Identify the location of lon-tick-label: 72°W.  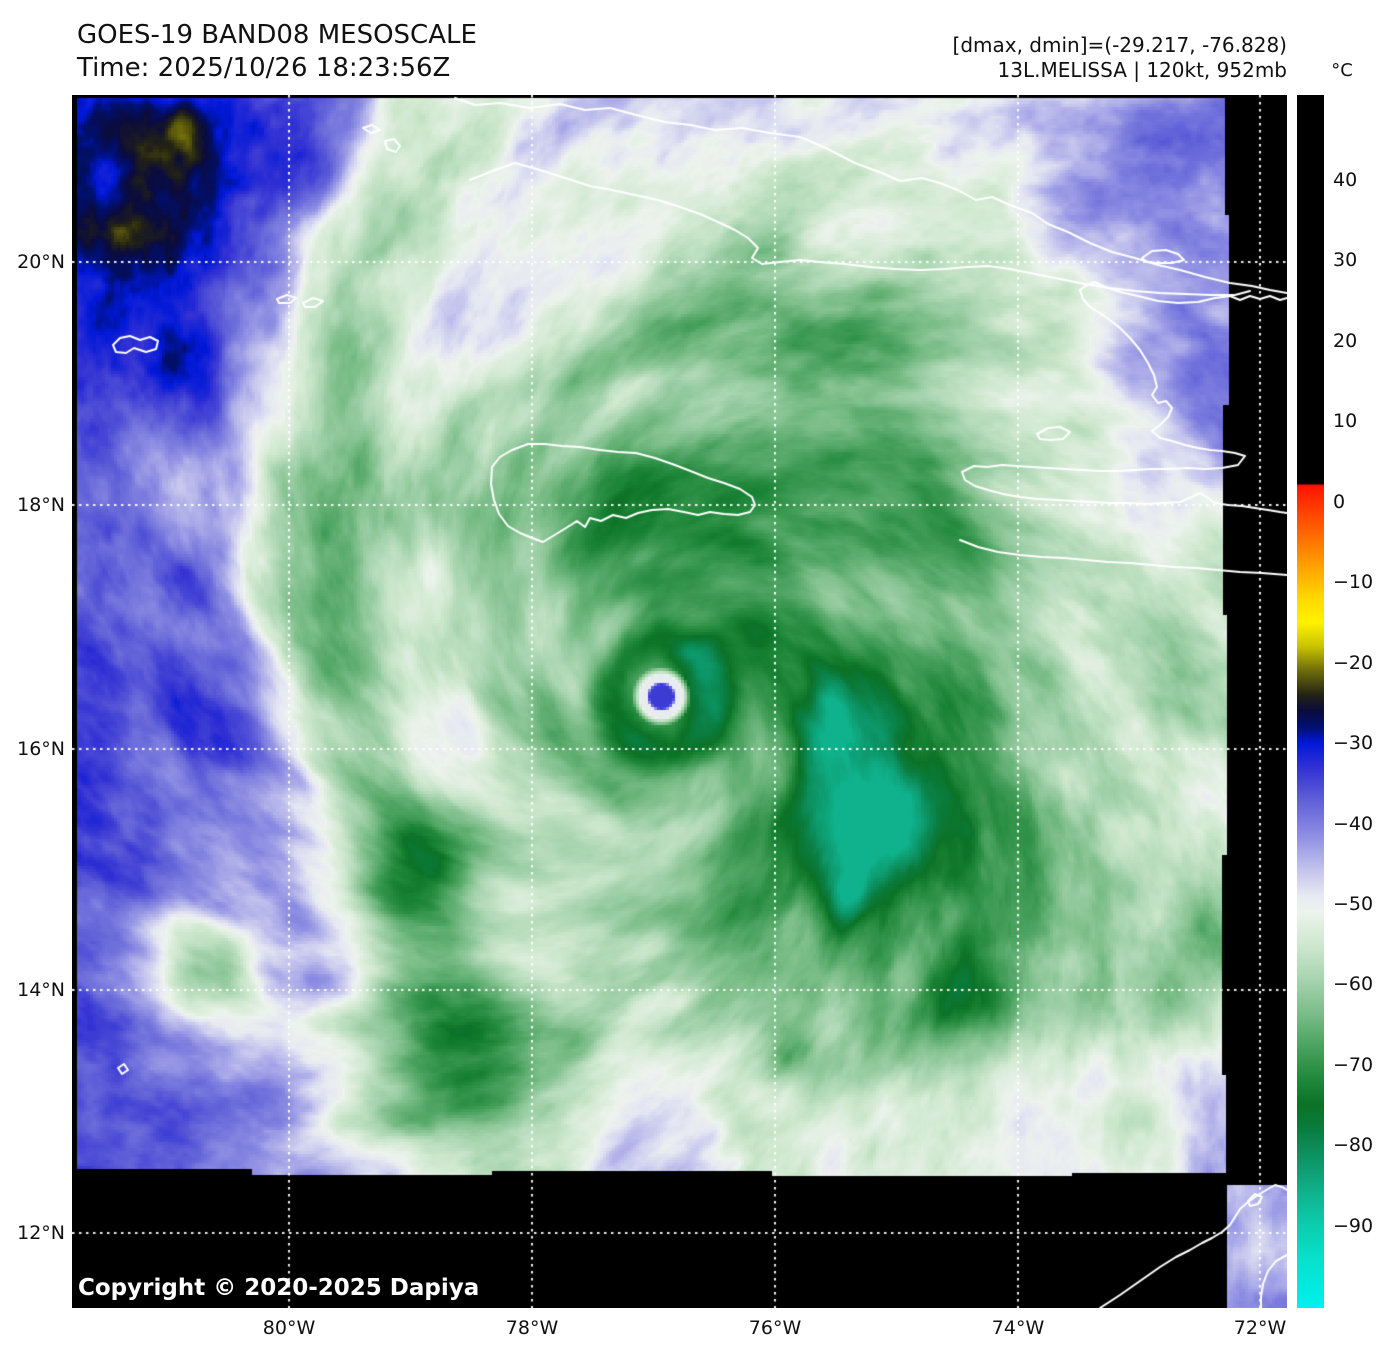
(1260, 1328).